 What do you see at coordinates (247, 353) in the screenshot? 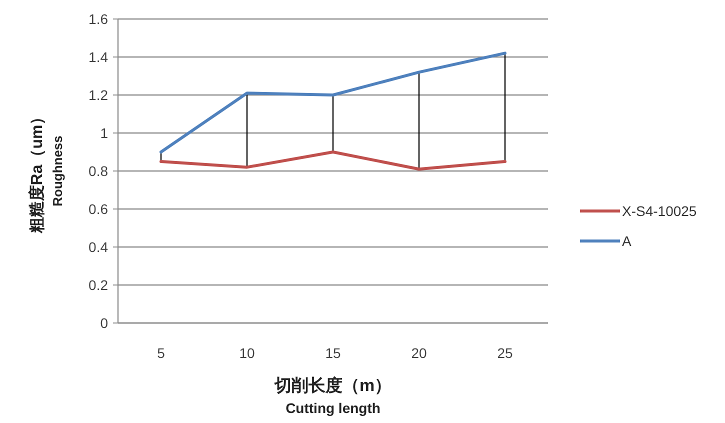
I see `x-tick-label: 10` at bounding box center [247, 353].